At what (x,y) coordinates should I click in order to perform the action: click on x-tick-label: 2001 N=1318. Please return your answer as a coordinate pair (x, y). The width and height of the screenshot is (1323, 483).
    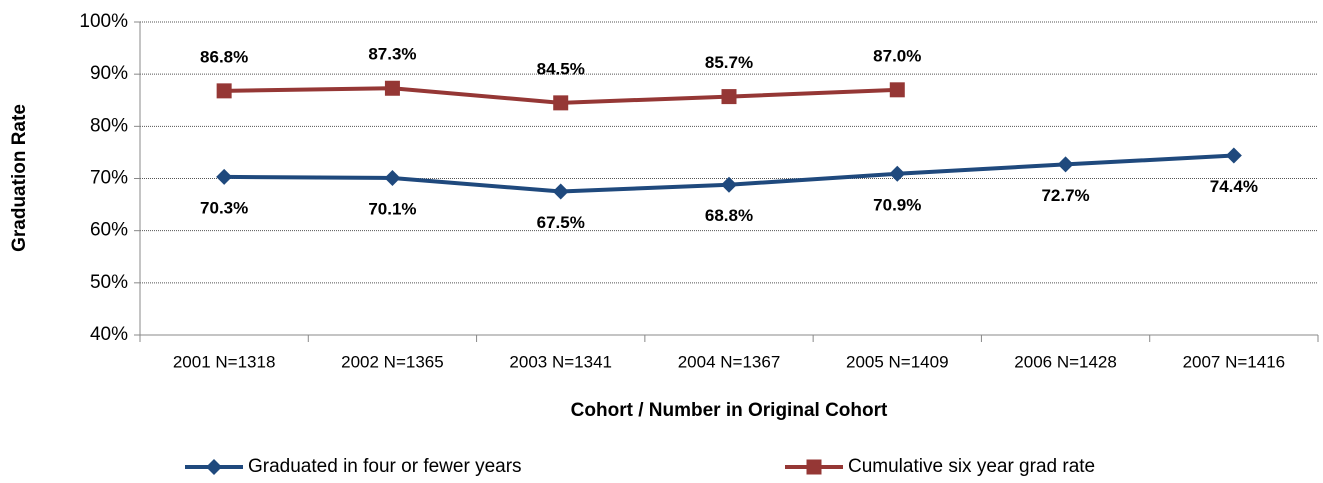
    Looking at the image, I should click on (224, 361).